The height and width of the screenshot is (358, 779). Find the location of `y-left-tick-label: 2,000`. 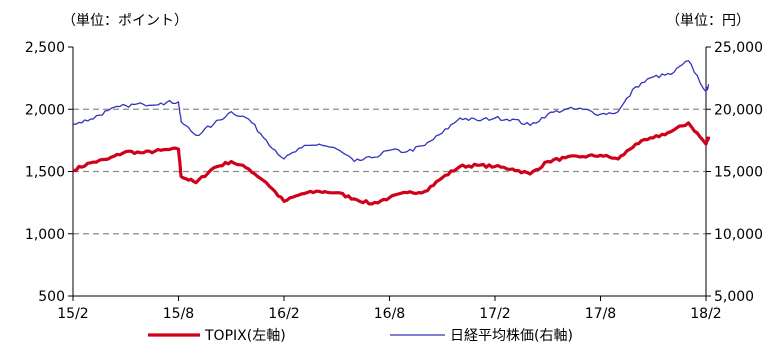

y-left-tick-label: 2,000 is located at coordinates (45, 110).